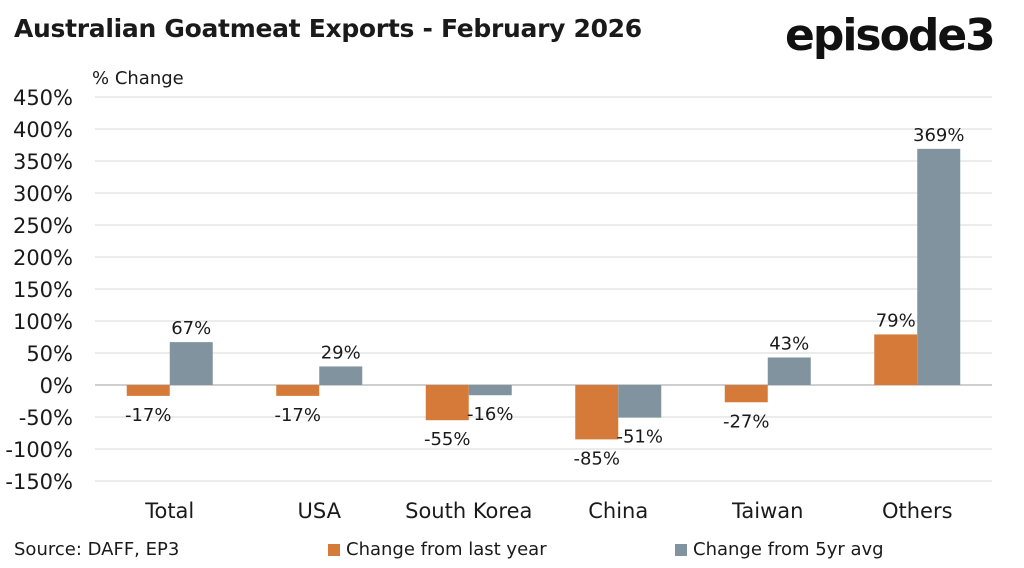 This screenshot has width=1024, height=568. I want to click on y-tick-label: 200%, so click(43, 258).